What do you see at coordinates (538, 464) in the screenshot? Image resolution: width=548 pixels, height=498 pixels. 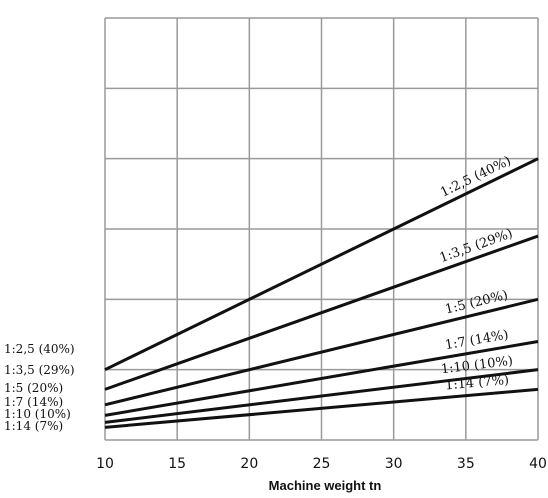 I see `x-tick-label: 40` at bounding box center [538, 464].